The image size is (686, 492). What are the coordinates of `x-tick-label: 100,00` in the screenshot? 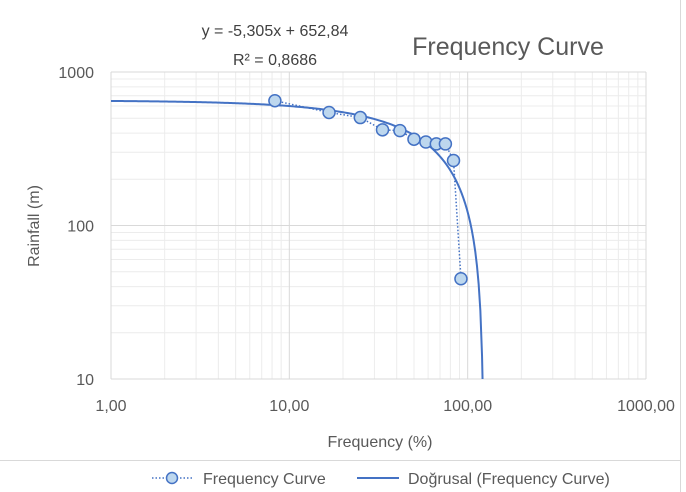 It's located at (467, 406).